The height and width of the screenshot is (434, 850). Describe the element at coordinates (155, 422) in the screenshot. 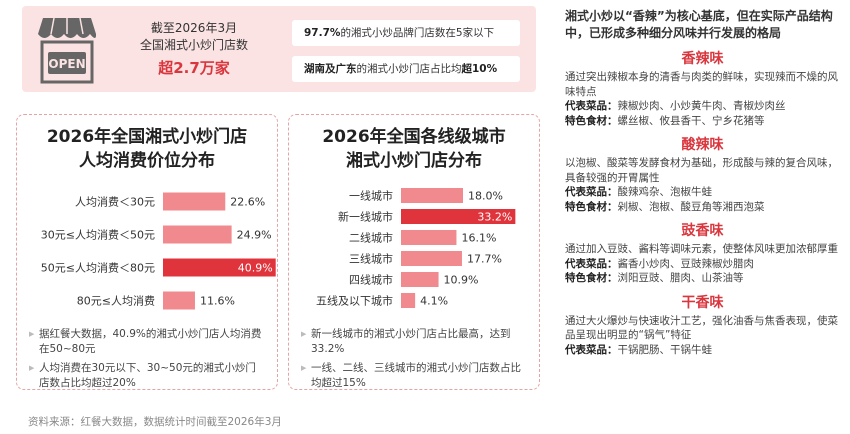

I see `data-source: 资料来源：红餐大数据，数据统计时间截至2026年3月` at that location.